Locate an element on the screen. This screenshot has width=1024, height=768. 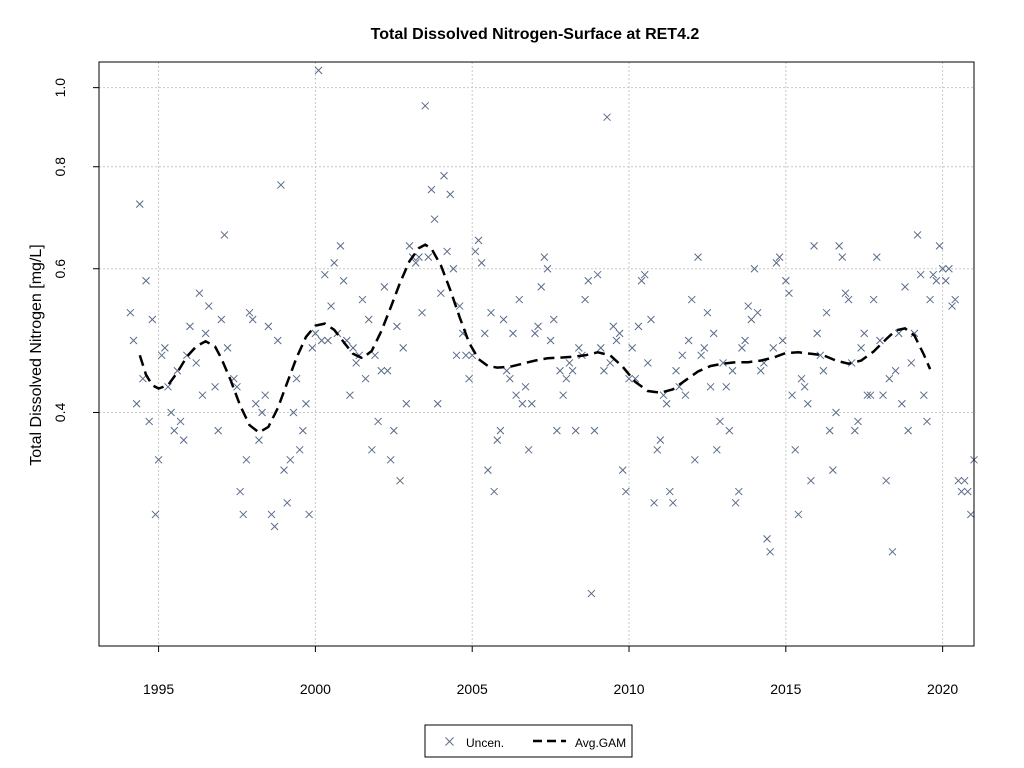
x-tick-label: 2010 is located at coordinates (628, 689).